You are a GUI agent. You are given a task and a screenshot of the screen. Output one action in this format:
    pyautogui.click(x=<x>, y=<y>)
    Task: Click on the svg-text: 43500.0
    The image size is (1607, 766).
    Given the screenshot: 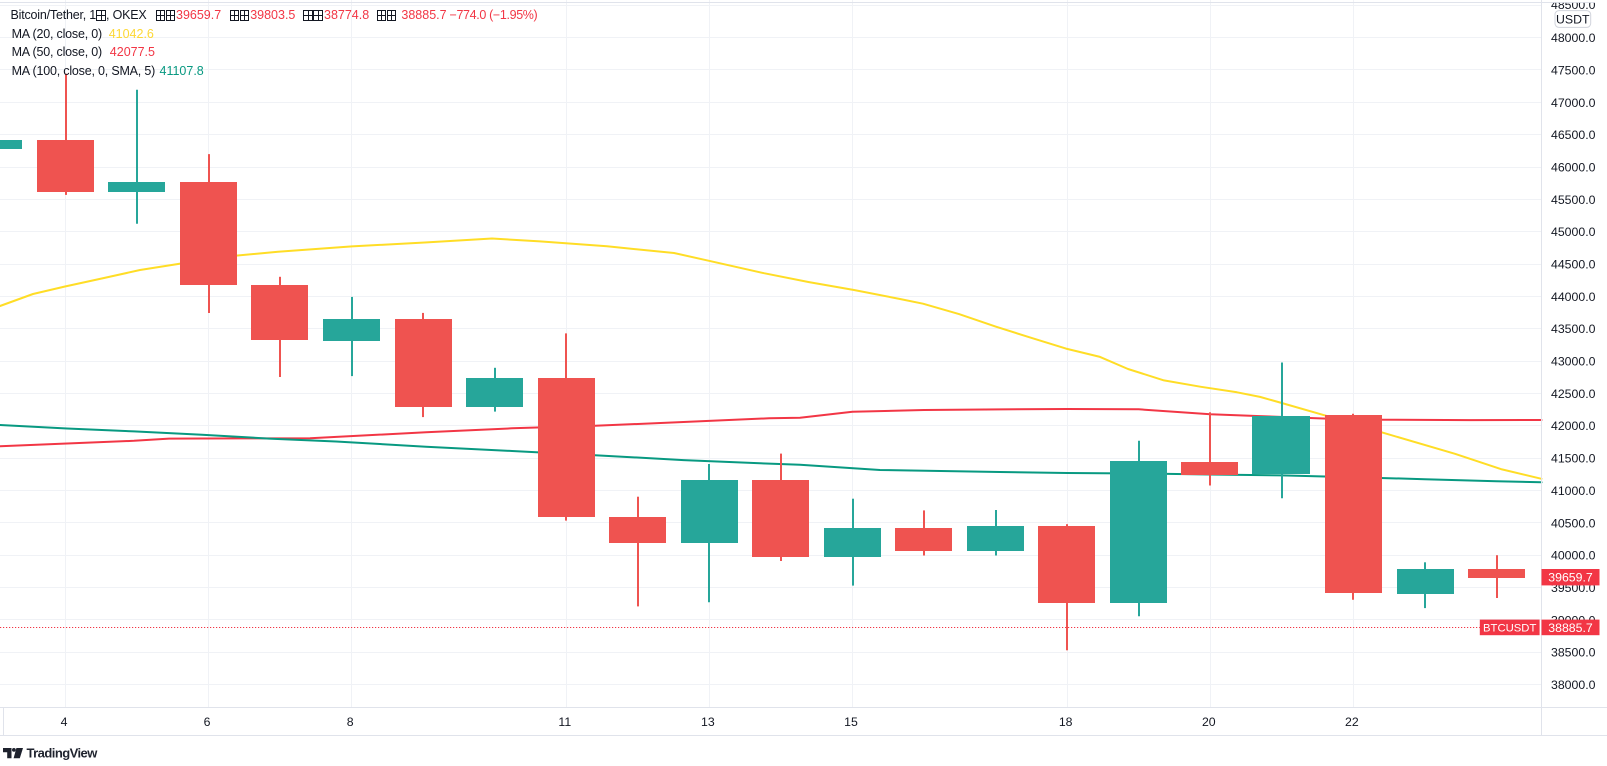 What is the action you would take?
    pyautogui.click(x=1573, y=329)
    